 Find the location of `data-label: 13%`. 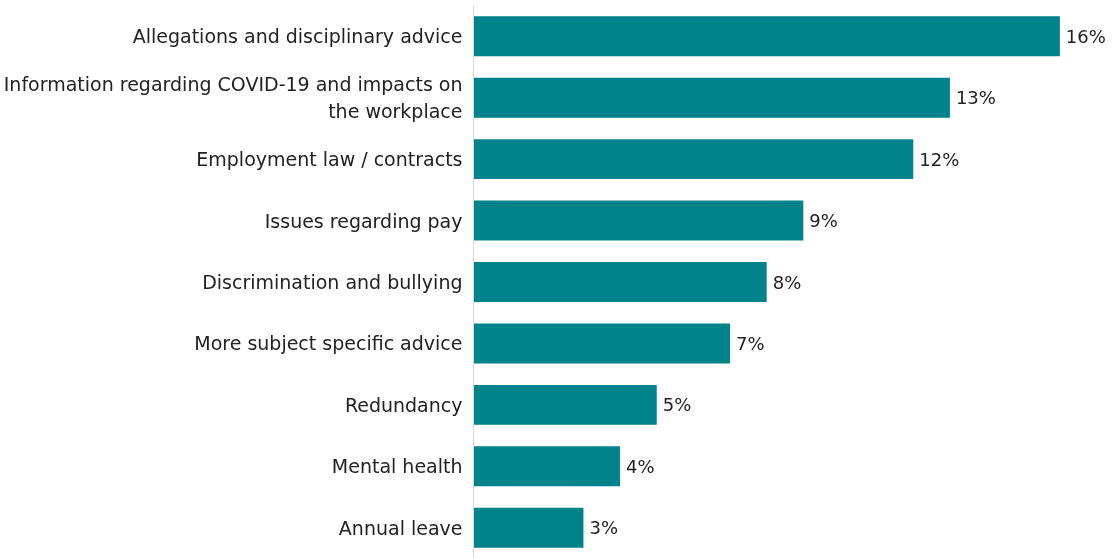

data-label: 13% is located at coordinates (975, 98).